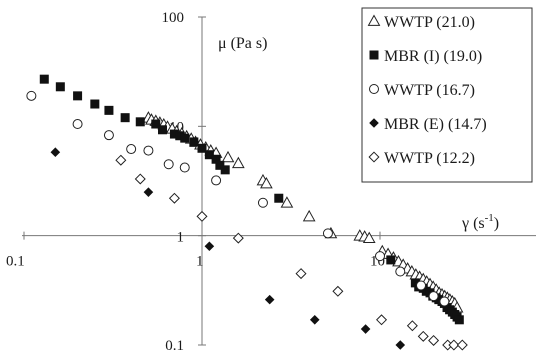 The height and width of the screenshot is (361, 538). What do you see at coordinates (15, 262) in the screenshot?
I see `x-tick-label: 0.1` at bounding box center [15, 262].